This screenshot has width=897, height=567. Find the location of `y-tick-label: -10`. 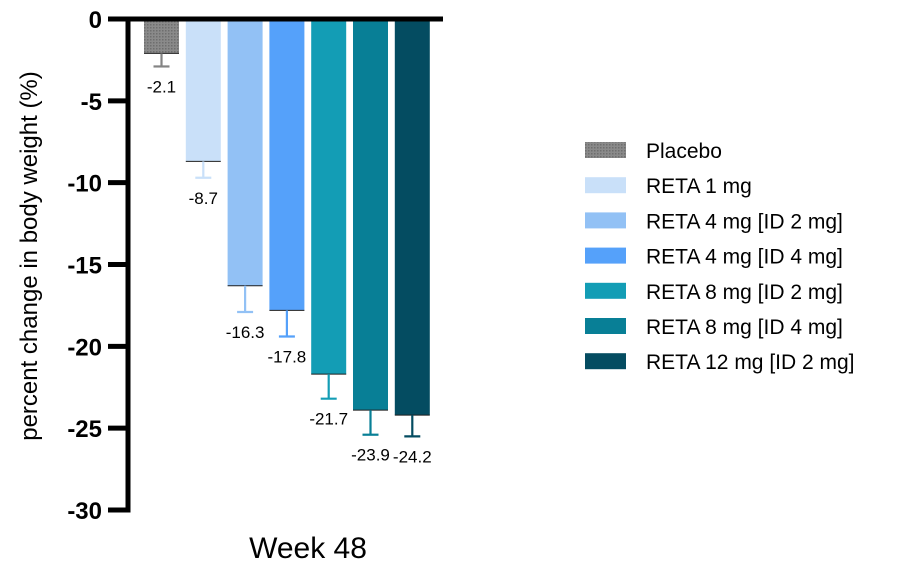

y-tick-label: -10 is located at coordinates (84, 184).